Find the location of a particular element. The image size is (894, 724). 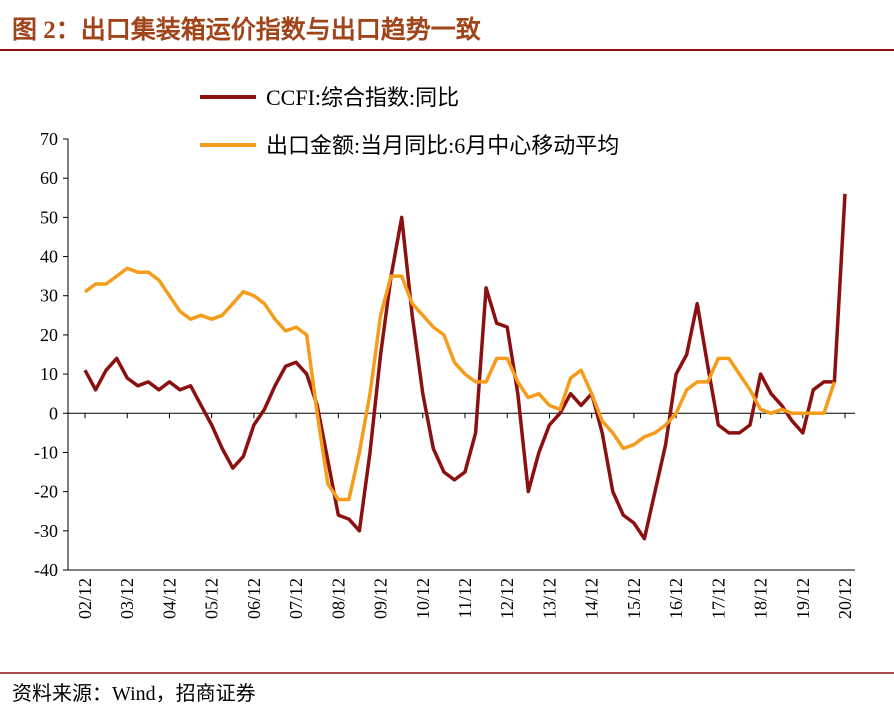

x-tick-label: 18/12 is located at coordinates (761, 598).